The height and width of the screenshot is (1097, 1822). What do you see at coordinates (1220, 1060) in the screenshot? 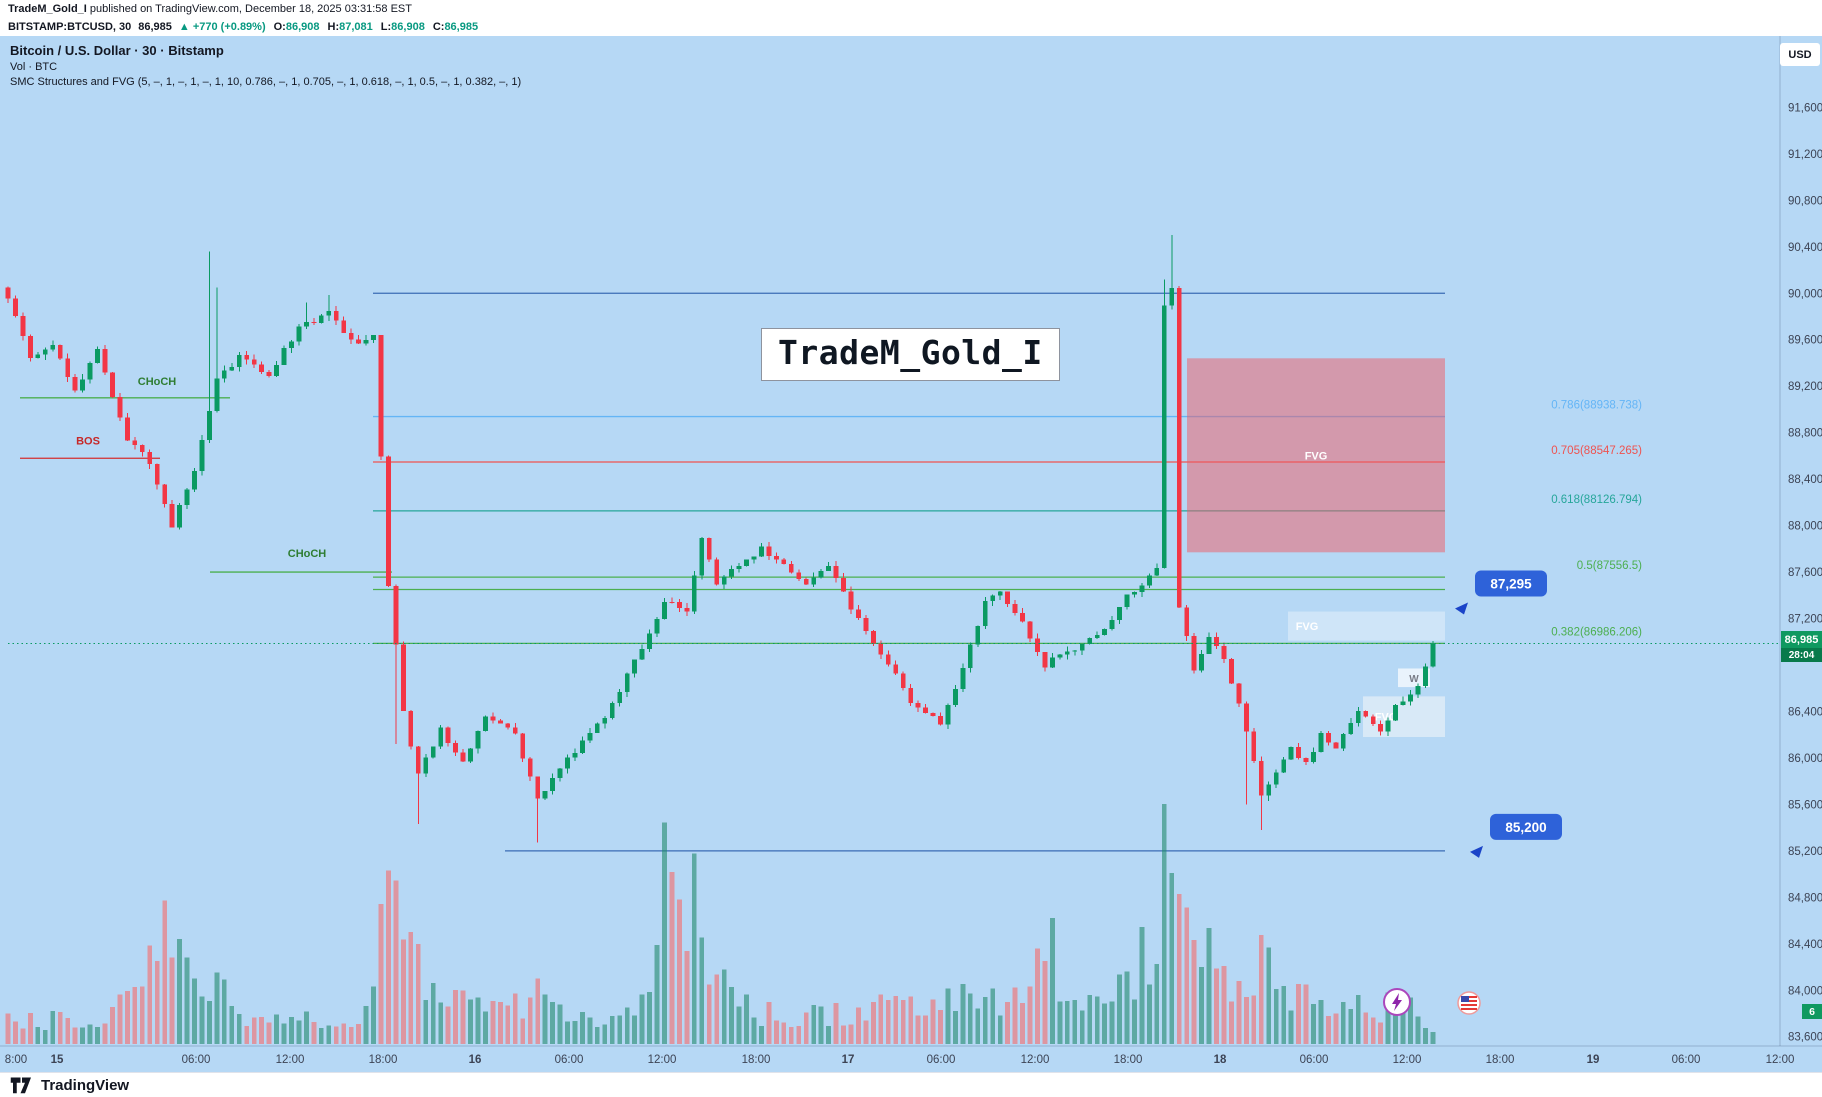
I see `time-axis-label: 18` at bounding box center [1220, 1060].